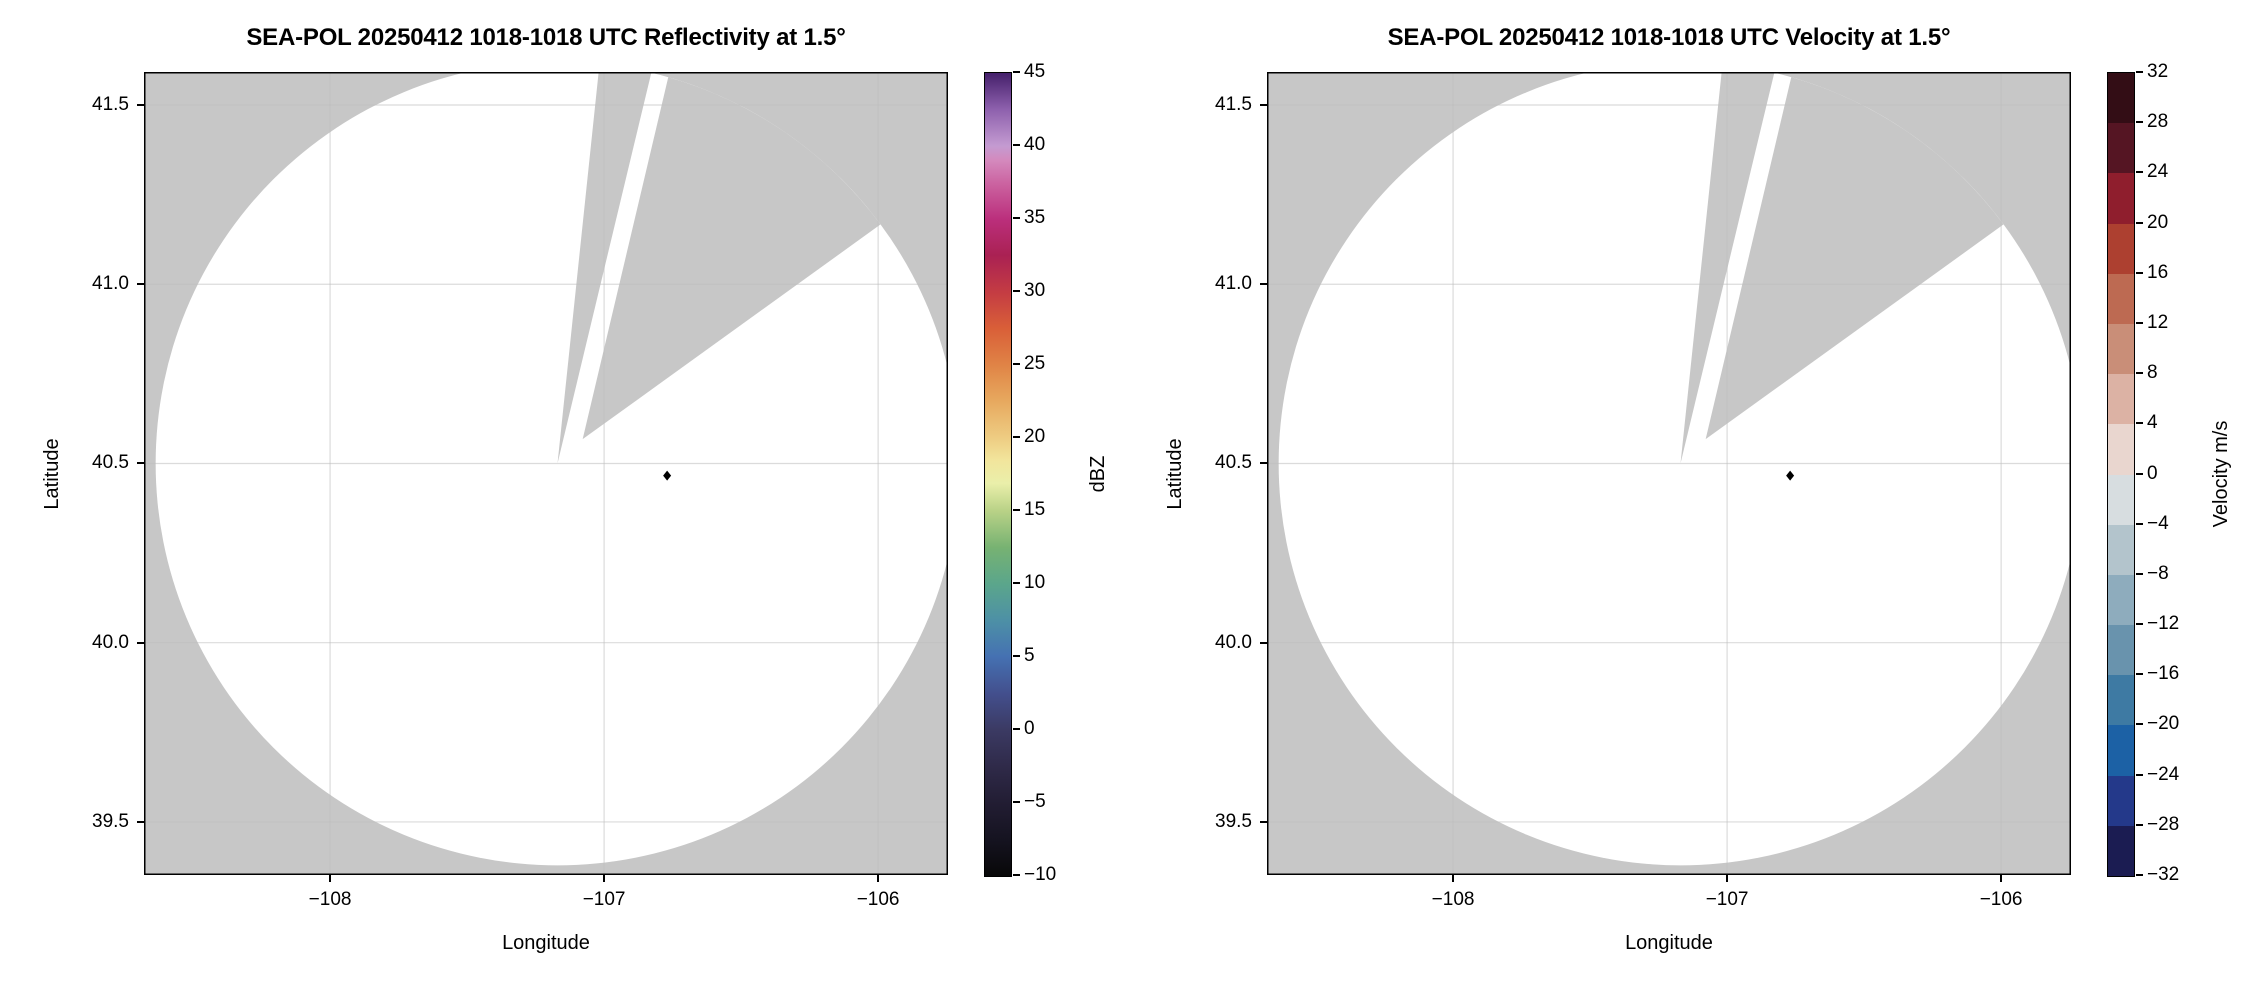 This screenshot has height=990, width=2262. I want to click on colorbar-tick-label: −16, so click(2163, 674).